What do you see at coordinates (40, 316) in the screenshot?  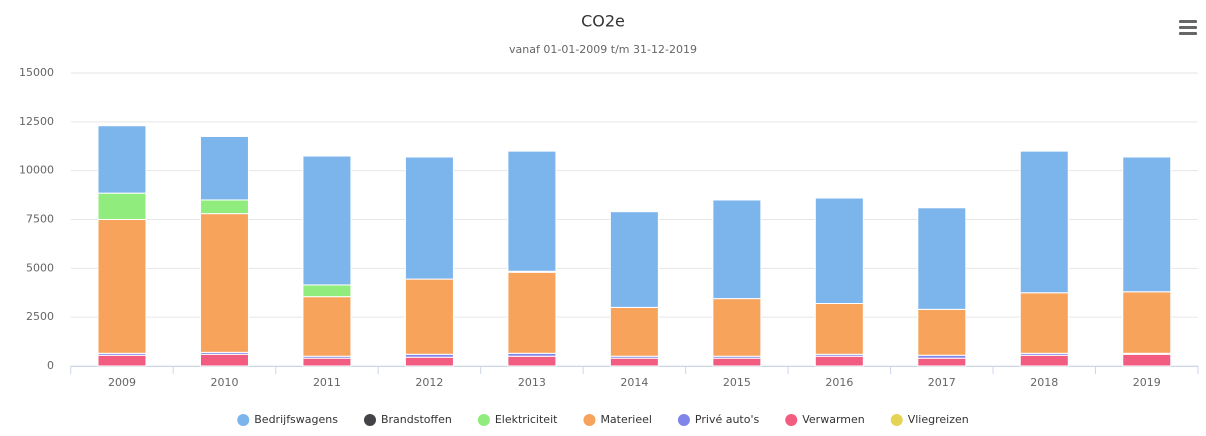 I see `y-tick-label: 2500` at bounding box center [40, 316].